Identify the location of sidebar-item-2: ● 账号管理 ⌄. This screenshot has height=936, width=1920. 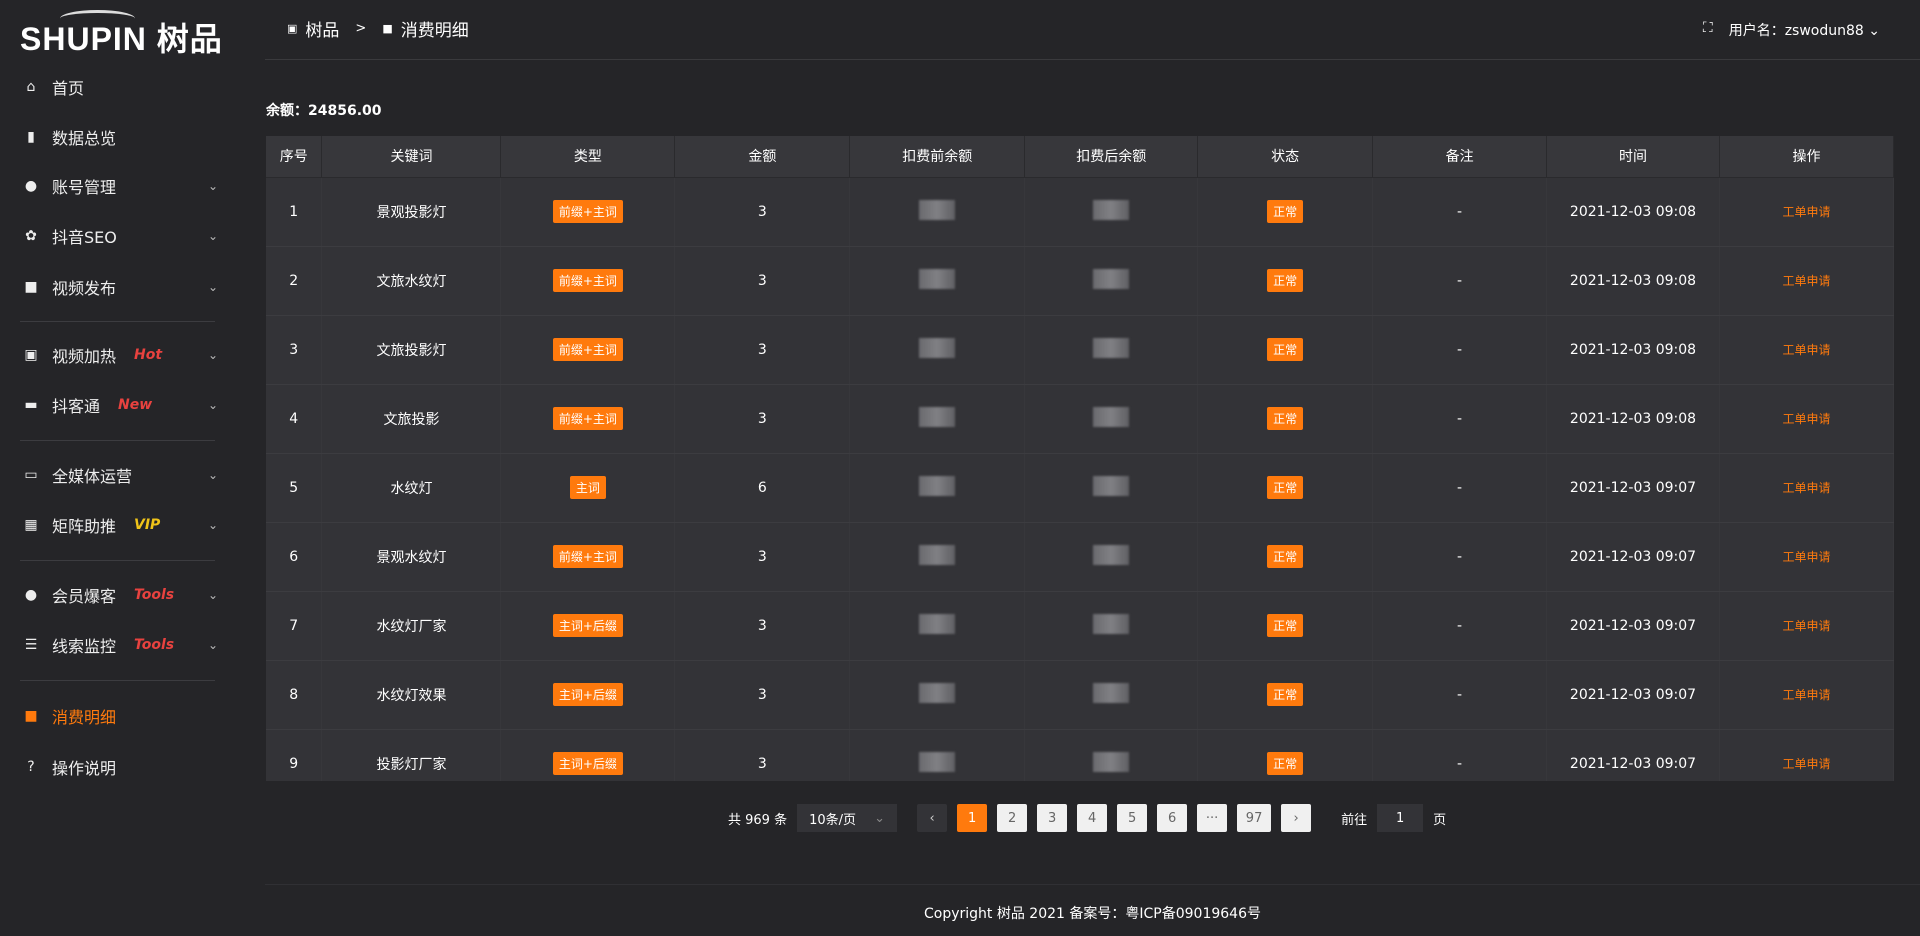
(115, 186).